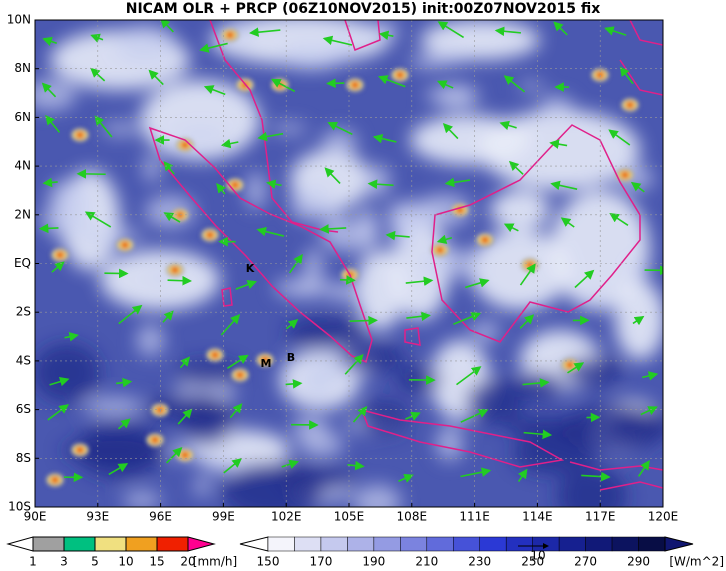 The height and width of the screenshot is (571, 726). Describe the element at coordinates (600, 517) in the screenshot. I see `x-tick-label: 117E` at that location.